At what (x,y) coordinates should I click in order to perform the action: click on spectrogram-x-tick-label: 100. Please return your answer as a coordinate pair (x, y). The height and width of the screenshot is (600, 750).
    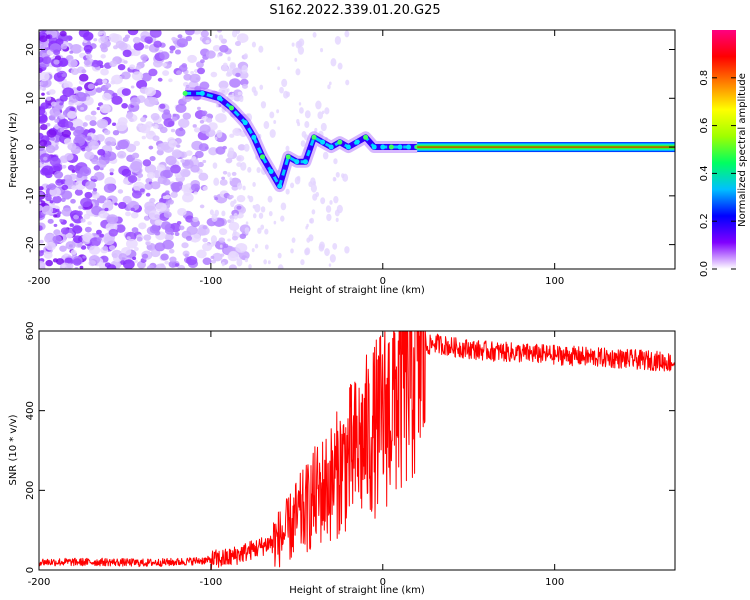
    Looking at the image, I should click on (554, 281).